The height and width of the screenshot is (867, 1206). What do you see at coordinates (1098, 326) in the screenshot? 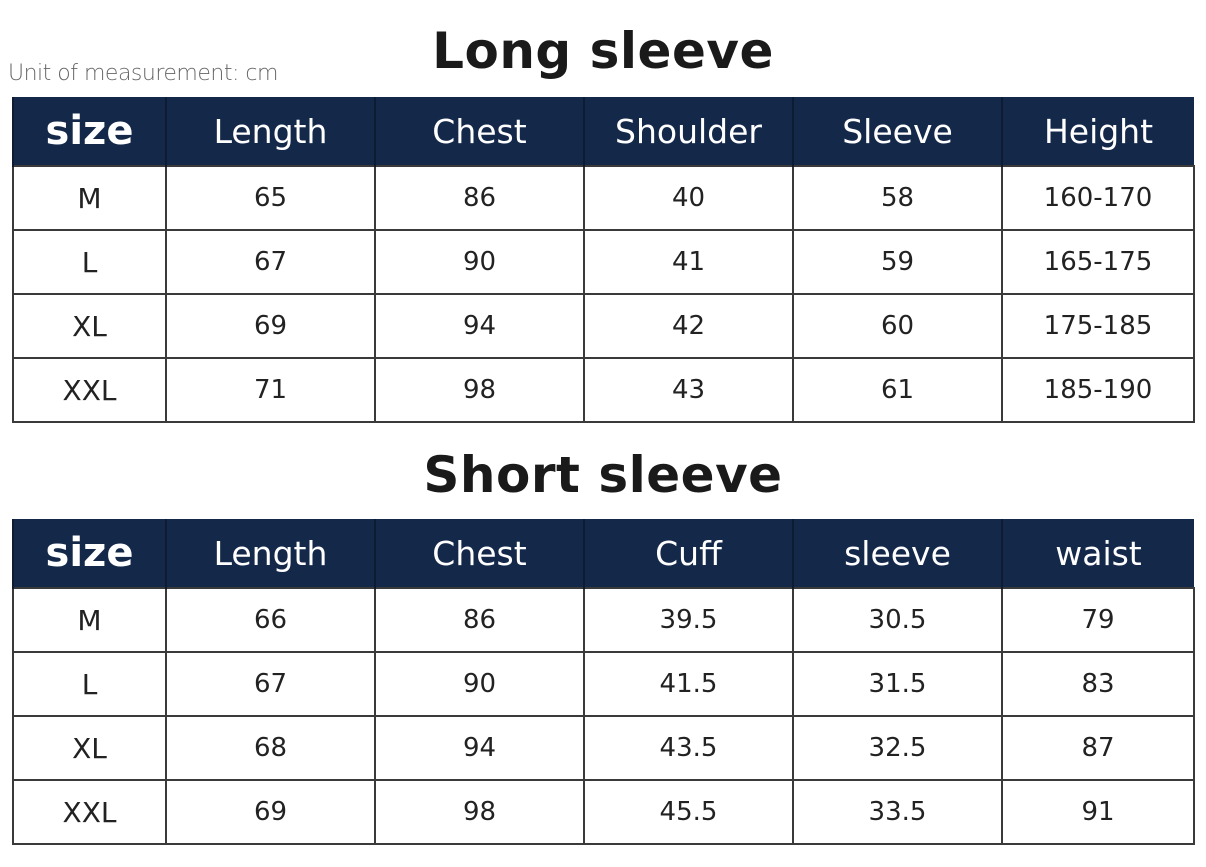
I see `table-cell: 175-185` at bounding box center [1098, 326].